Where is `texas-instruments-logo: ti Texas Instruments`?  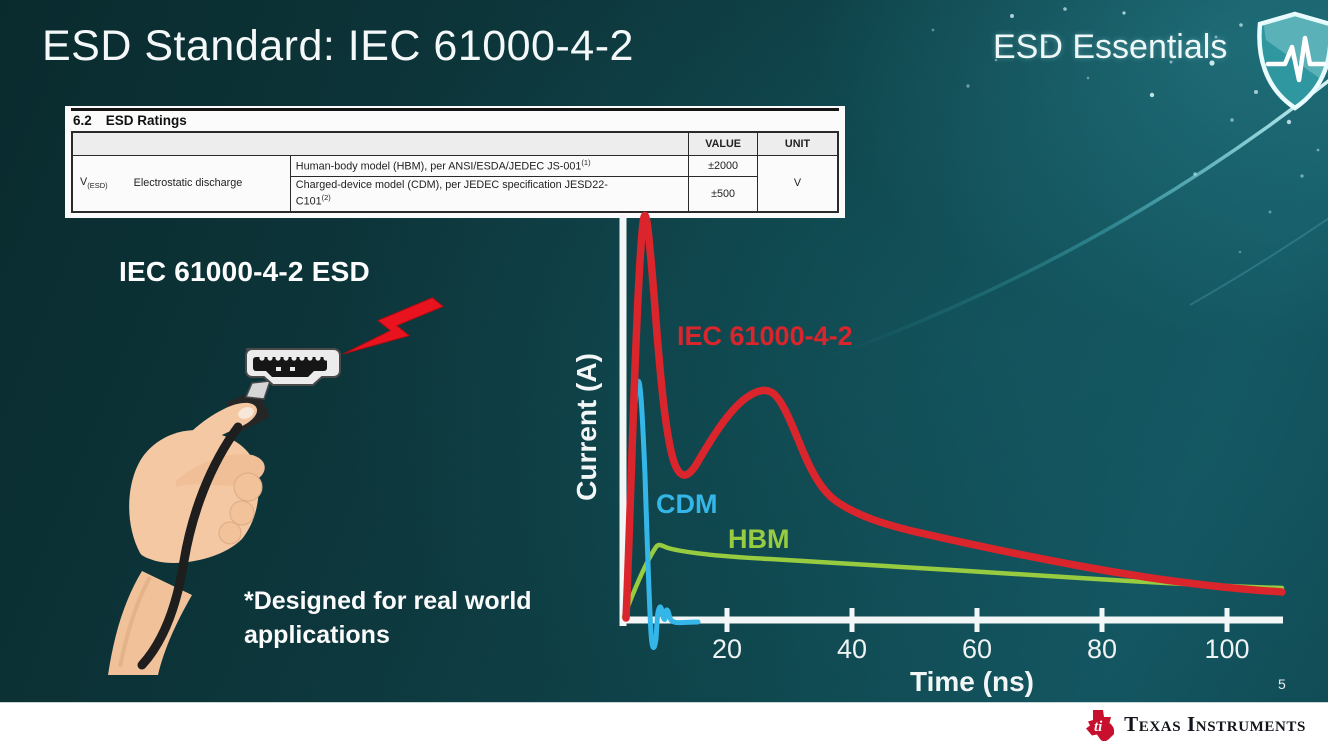
texas-instruments-logo: ti Texas Instruments is located at coordinates (1195, 725).